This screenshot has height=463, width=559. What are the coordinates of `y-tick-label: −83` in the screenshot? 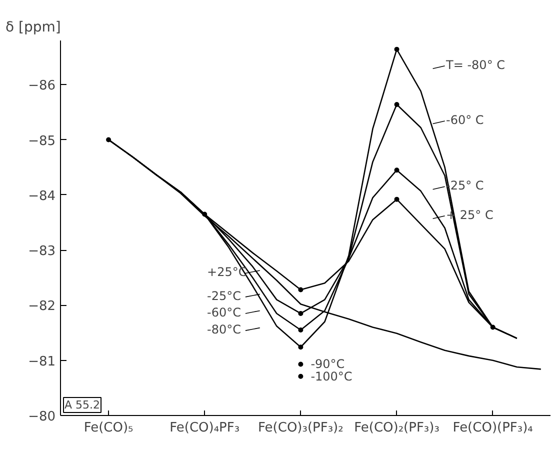 It's located at (42, 252).